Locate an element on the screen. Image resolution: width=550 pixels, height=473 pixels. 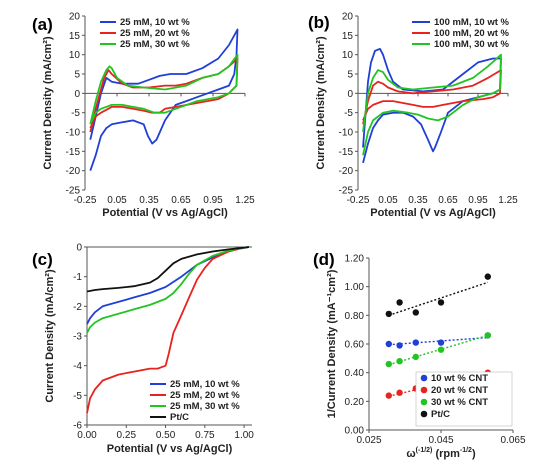
y-tick-label: -4 is located at coordinates (77, 366).